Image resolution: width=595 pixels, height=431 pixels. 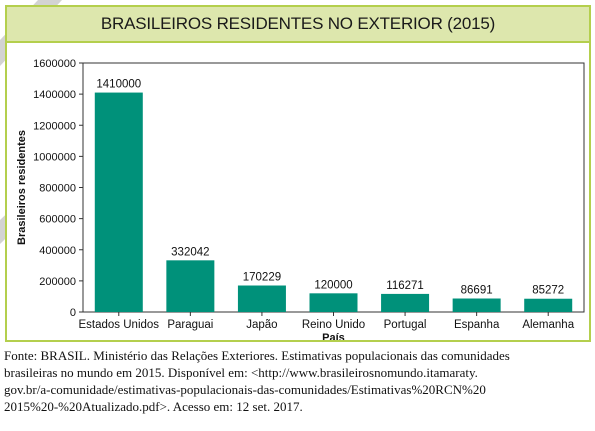 What do you see at coordinates (118, 85) in the screenshot?
I see `bar-value-label: 1410000` at bounding box center [118, 85].